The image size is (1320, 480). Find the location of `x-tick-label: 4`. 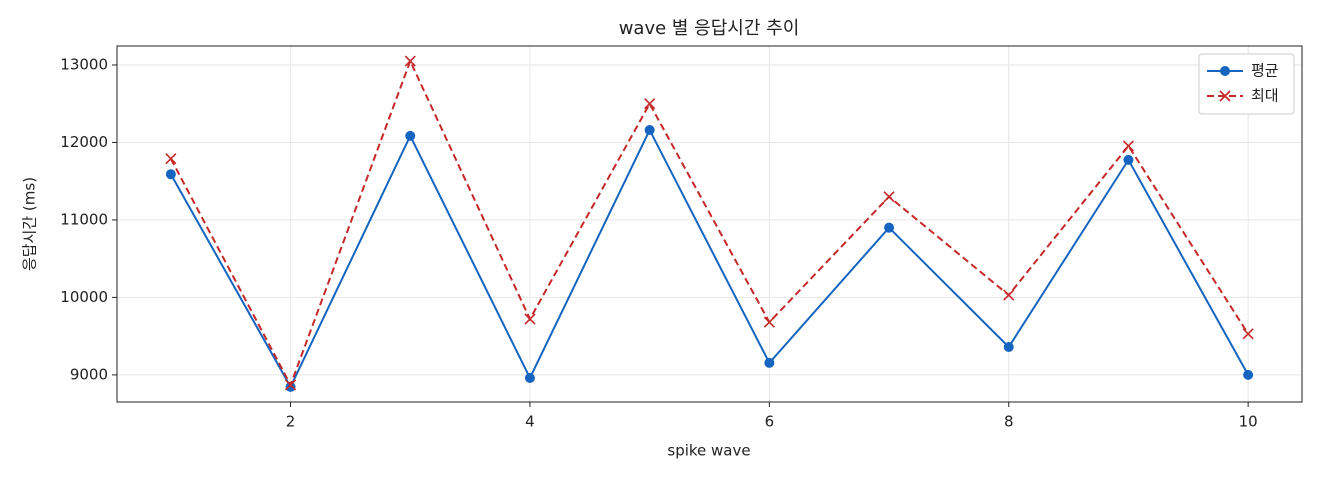

x-tick-label: 4 is located at coordinates (530, 422).